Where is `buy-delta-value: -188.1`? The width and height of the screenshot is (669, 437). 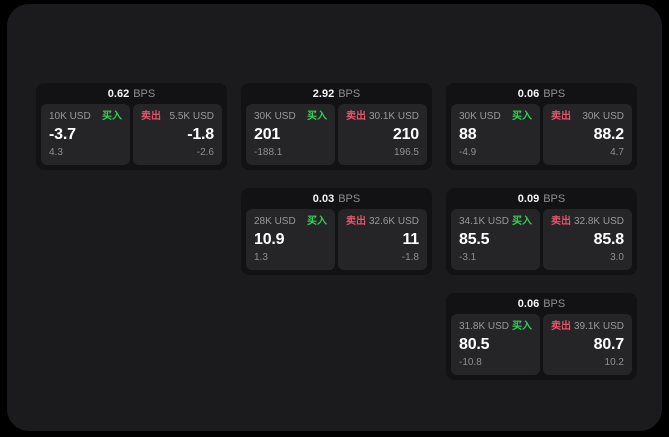
buy-delta-value: -188.1 is located at coordinates (268, 152).